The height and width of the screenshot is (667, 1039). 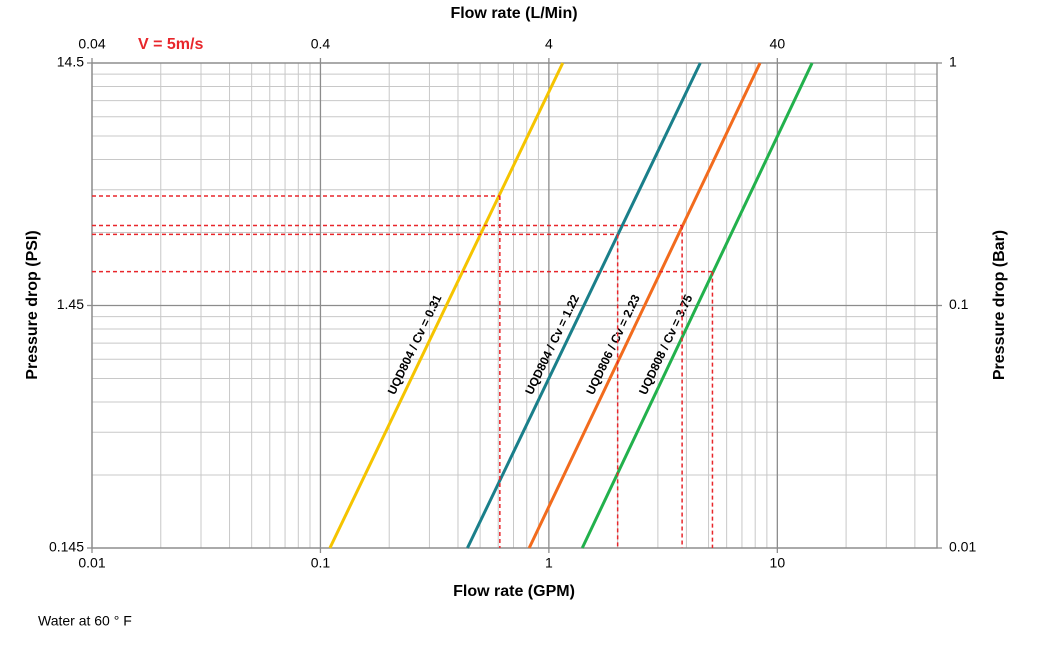 I want to click on y-axis-title: Pressure drop (PSI), so click(x=32, y=304).